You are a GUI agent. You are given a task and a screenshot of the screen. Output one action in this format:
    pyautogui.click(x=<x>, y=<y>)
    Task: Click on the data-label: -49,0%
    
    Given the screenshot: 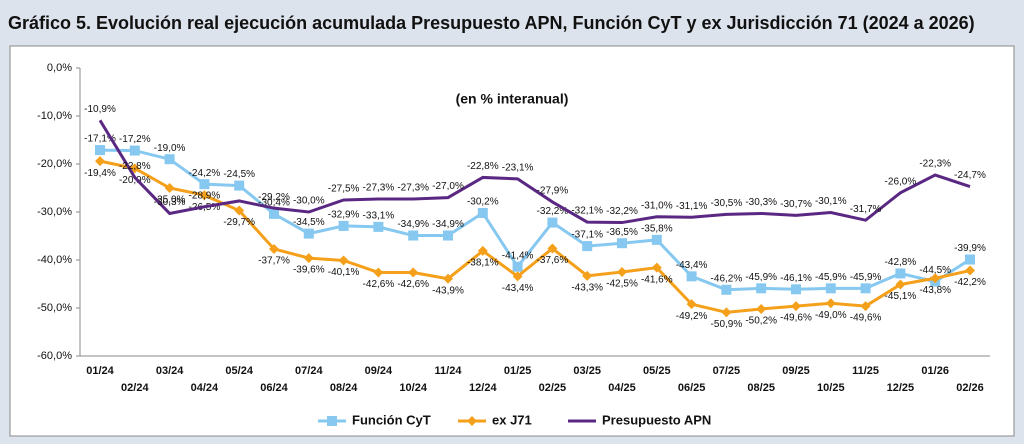 What is the action you would take?
    pyautogui.click(x=831, y=315)
    